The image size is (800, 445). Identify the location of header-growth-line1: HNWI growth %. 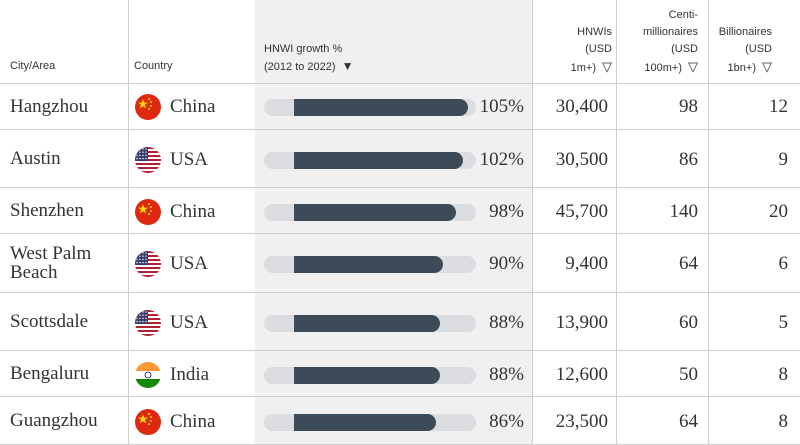
(303, 49).